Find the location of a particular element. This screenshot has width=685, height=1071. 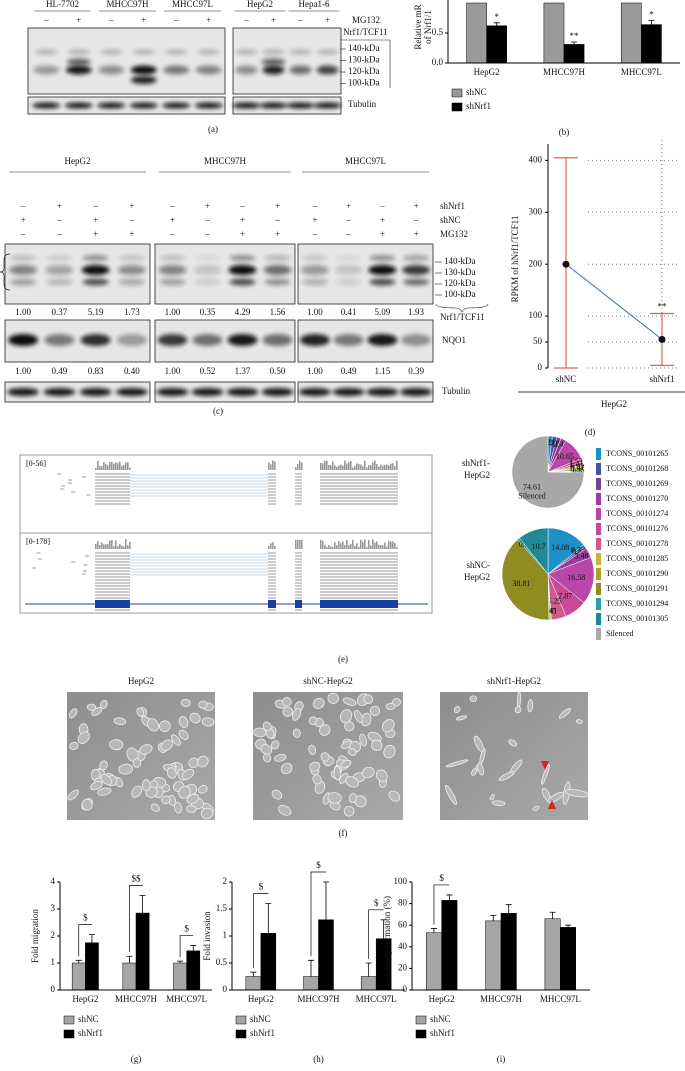

y-axis-label: RPKM of hNrf1/TCF11 is located at coordinates (515, 259).